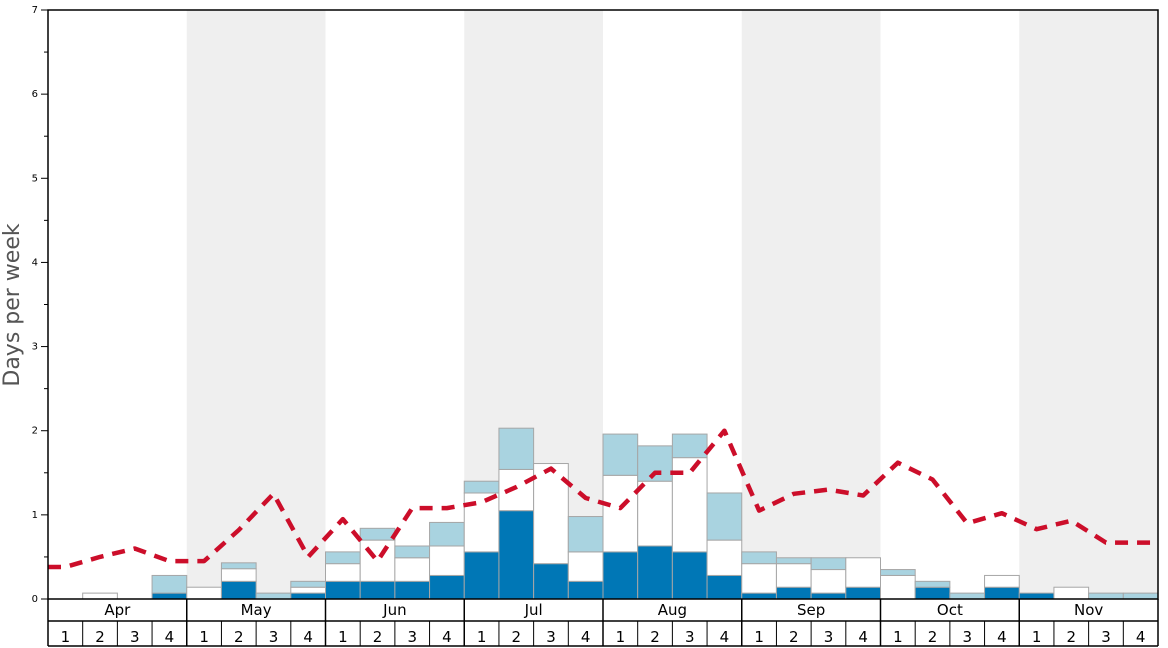 The width and height of the screenshot is (1168, 648). I want to click on month-band-may, so click(256, 304).